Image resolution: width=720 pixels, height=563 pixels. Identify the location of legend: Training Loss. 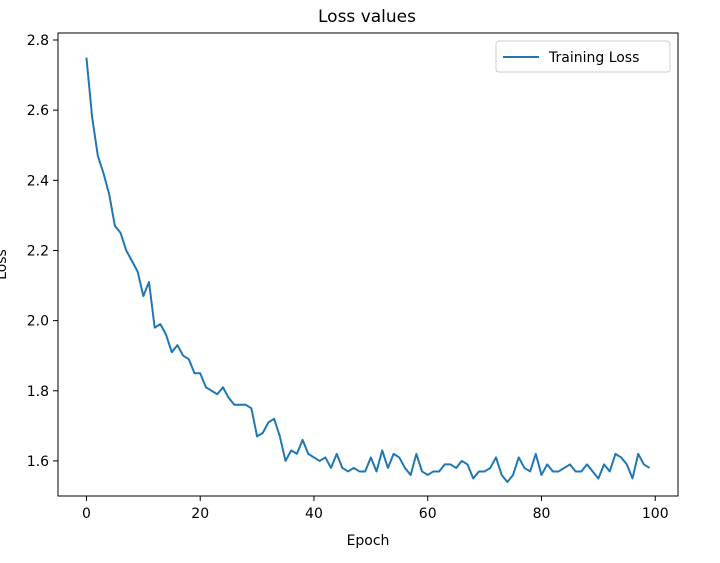
(583, 56).